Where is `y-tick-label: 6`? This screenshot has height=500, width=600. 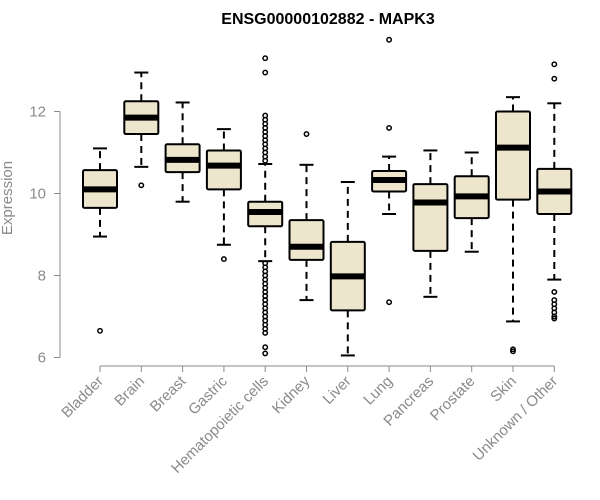 y-tick-label: 6 is located at coordinates (42, 358).